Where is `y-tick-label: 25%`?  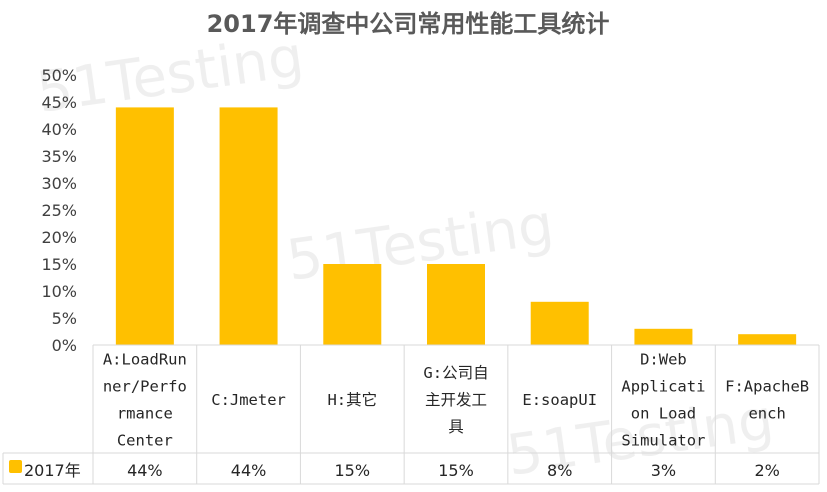
y-tick-label: 25% is located at coordinates (59, 210).